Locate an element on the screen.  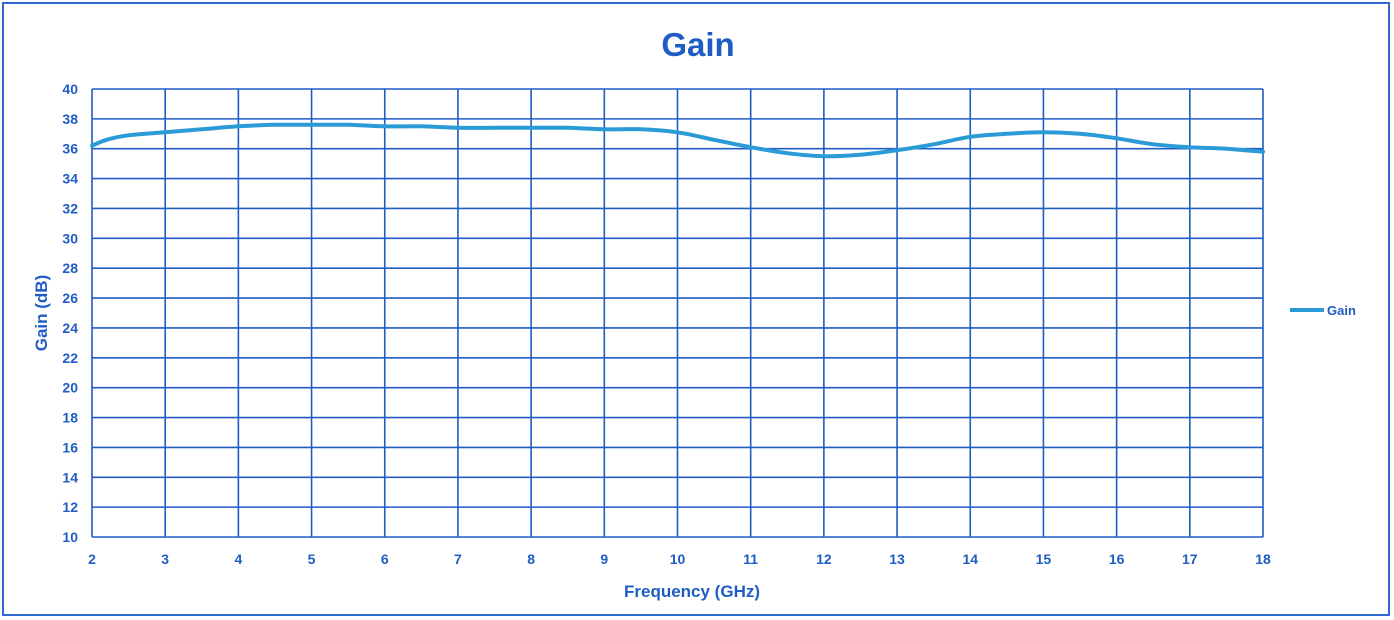
x-tick-label-5: 5 is located at coordinates (312, 559).